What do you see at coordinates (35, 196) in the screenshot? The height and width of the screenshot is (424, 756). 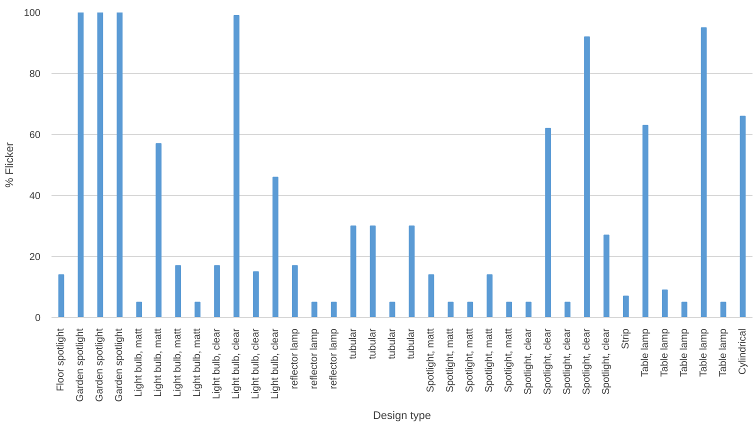 I see `y-tick-label: 40` at bounding box center [35, 196].